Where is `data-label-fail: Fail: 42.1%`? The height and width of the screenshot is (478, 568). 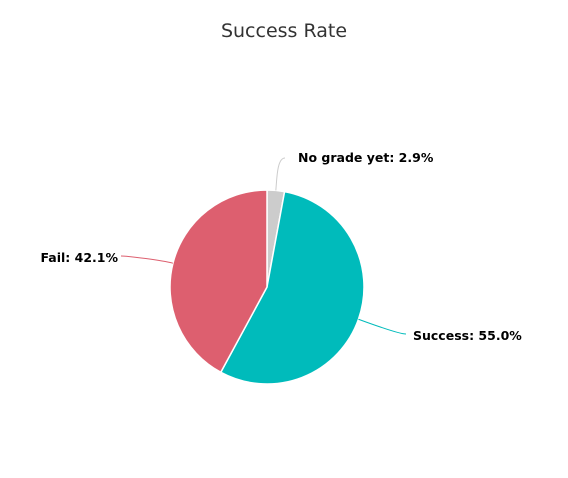 data-label-fail: Fail: 42.1% is located at coordinates (79, 257).